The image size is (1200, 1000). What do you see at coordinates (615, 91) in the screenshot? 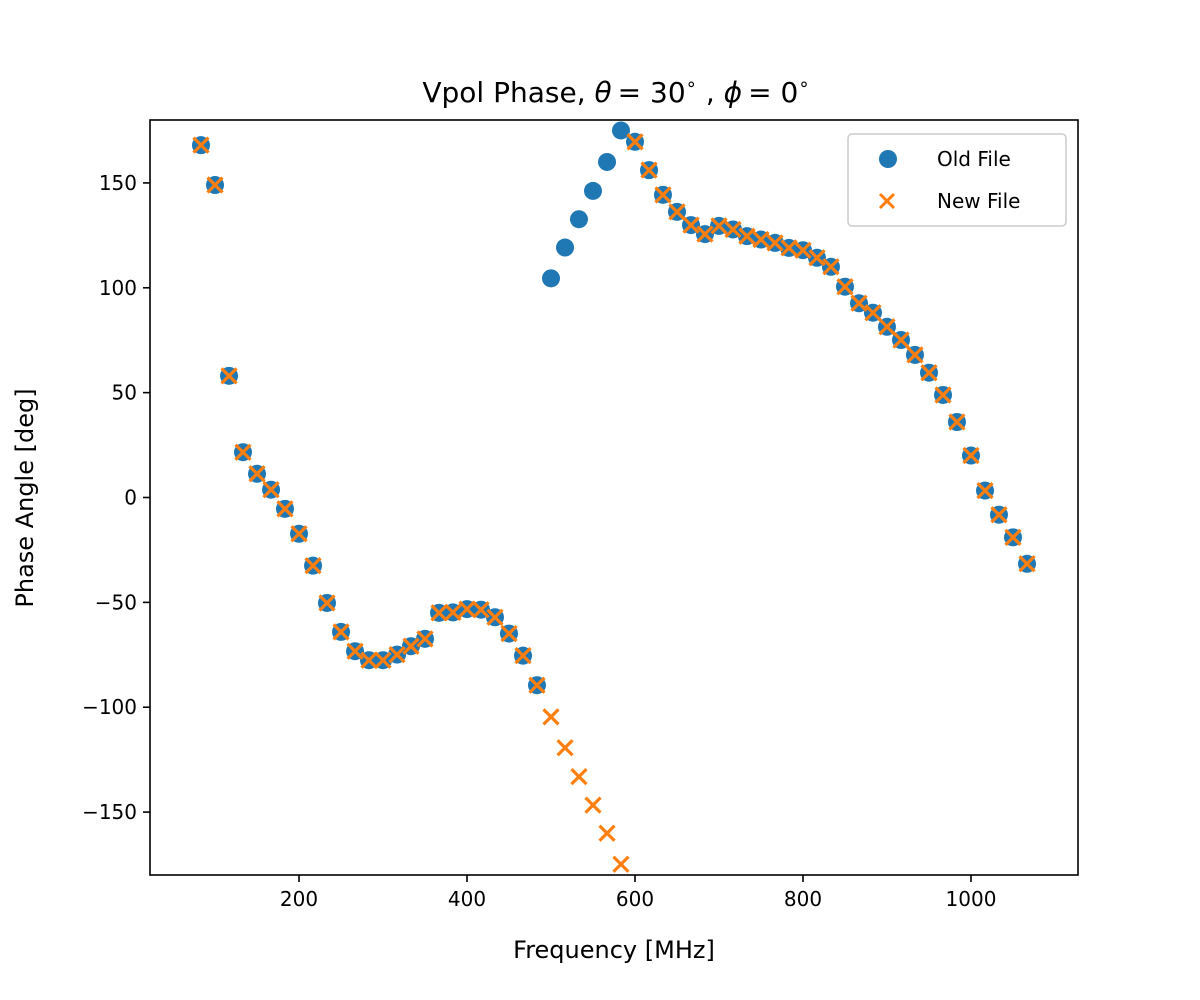
I see `chart-title: Vpol Phase, θ = 30∘ , ϕ = 0∘` at bounding box center [615, 91].